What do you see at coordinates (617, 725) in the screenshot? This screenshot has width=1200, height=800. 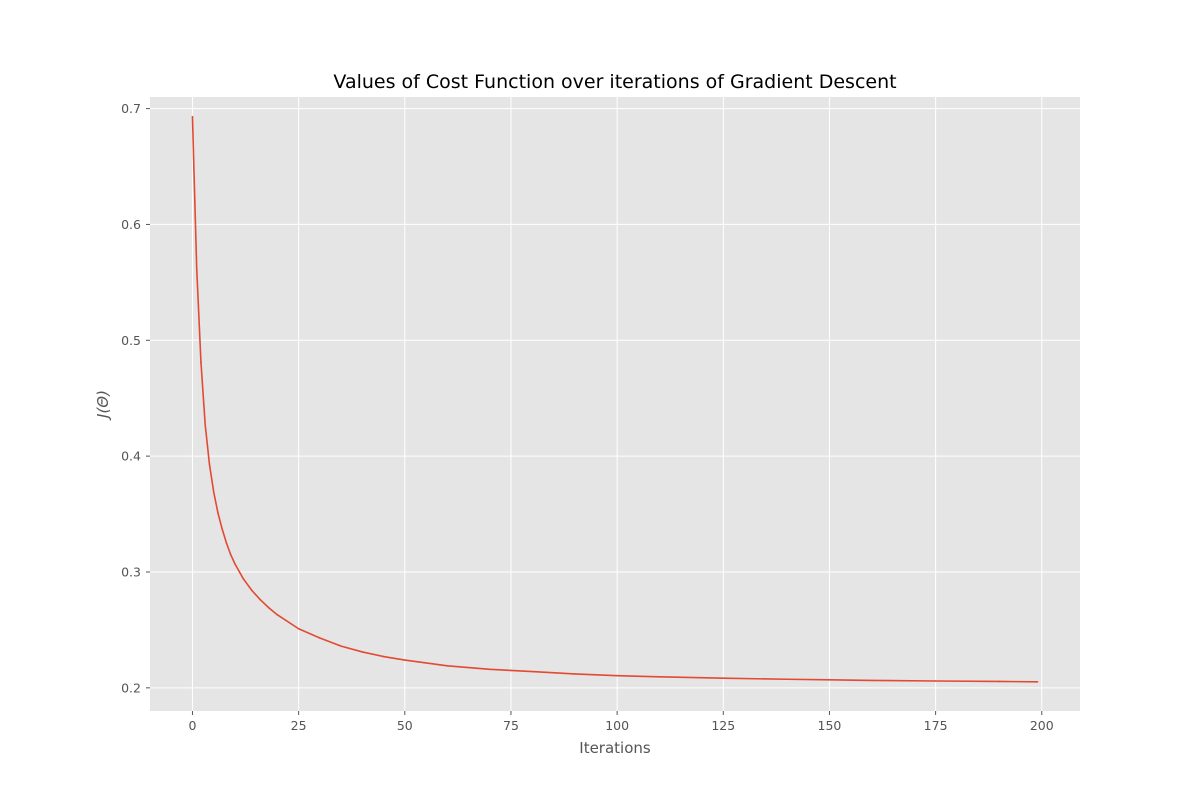 I see `x-tick-label: 100` at bounding box center [617, 725].